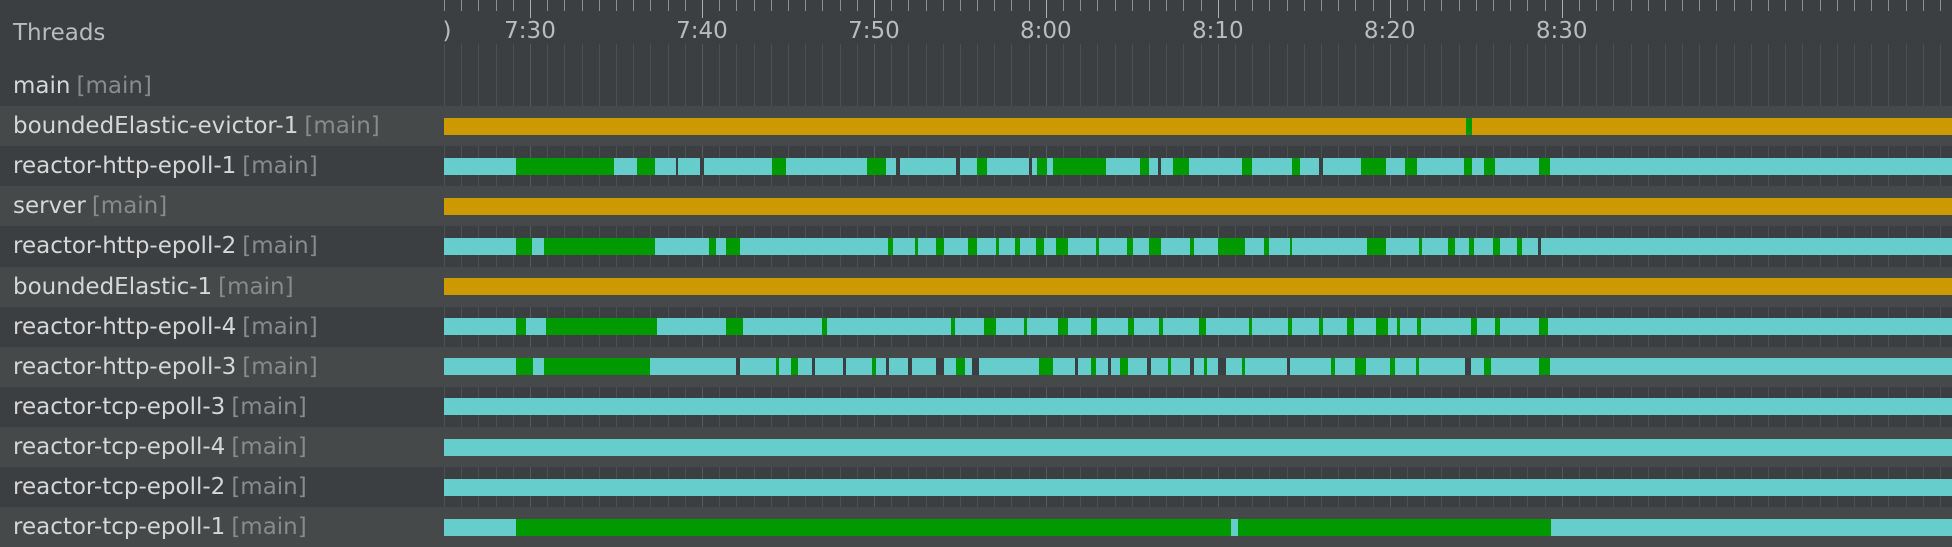 The height and width of the screenshot is (547, 1952). I want to click on thread-row: reactor-http-epoll-1 [main], so click(976, 166).